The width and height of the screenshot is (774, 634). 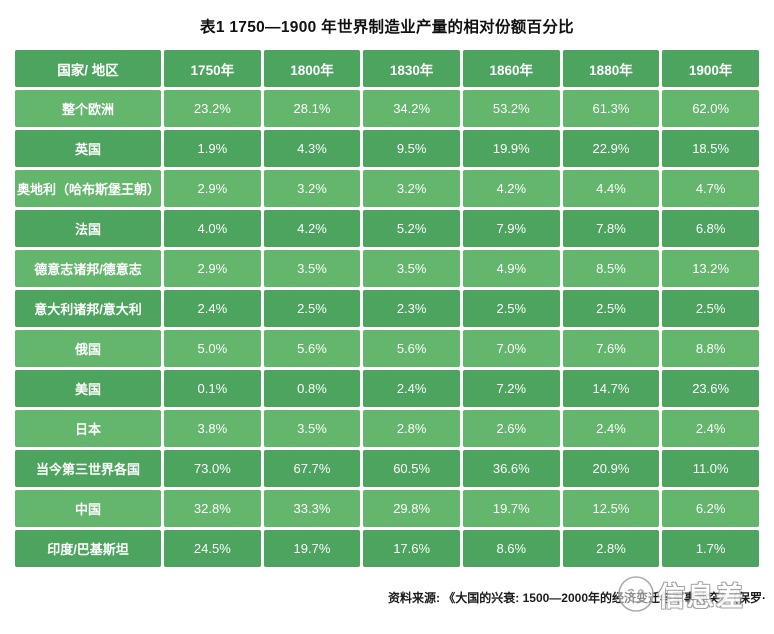 I want to click on table-row: 俄国 5.0% 5.6% 5.6% 7.0% 7.6% 8.8%, so click(x=387, y=348).